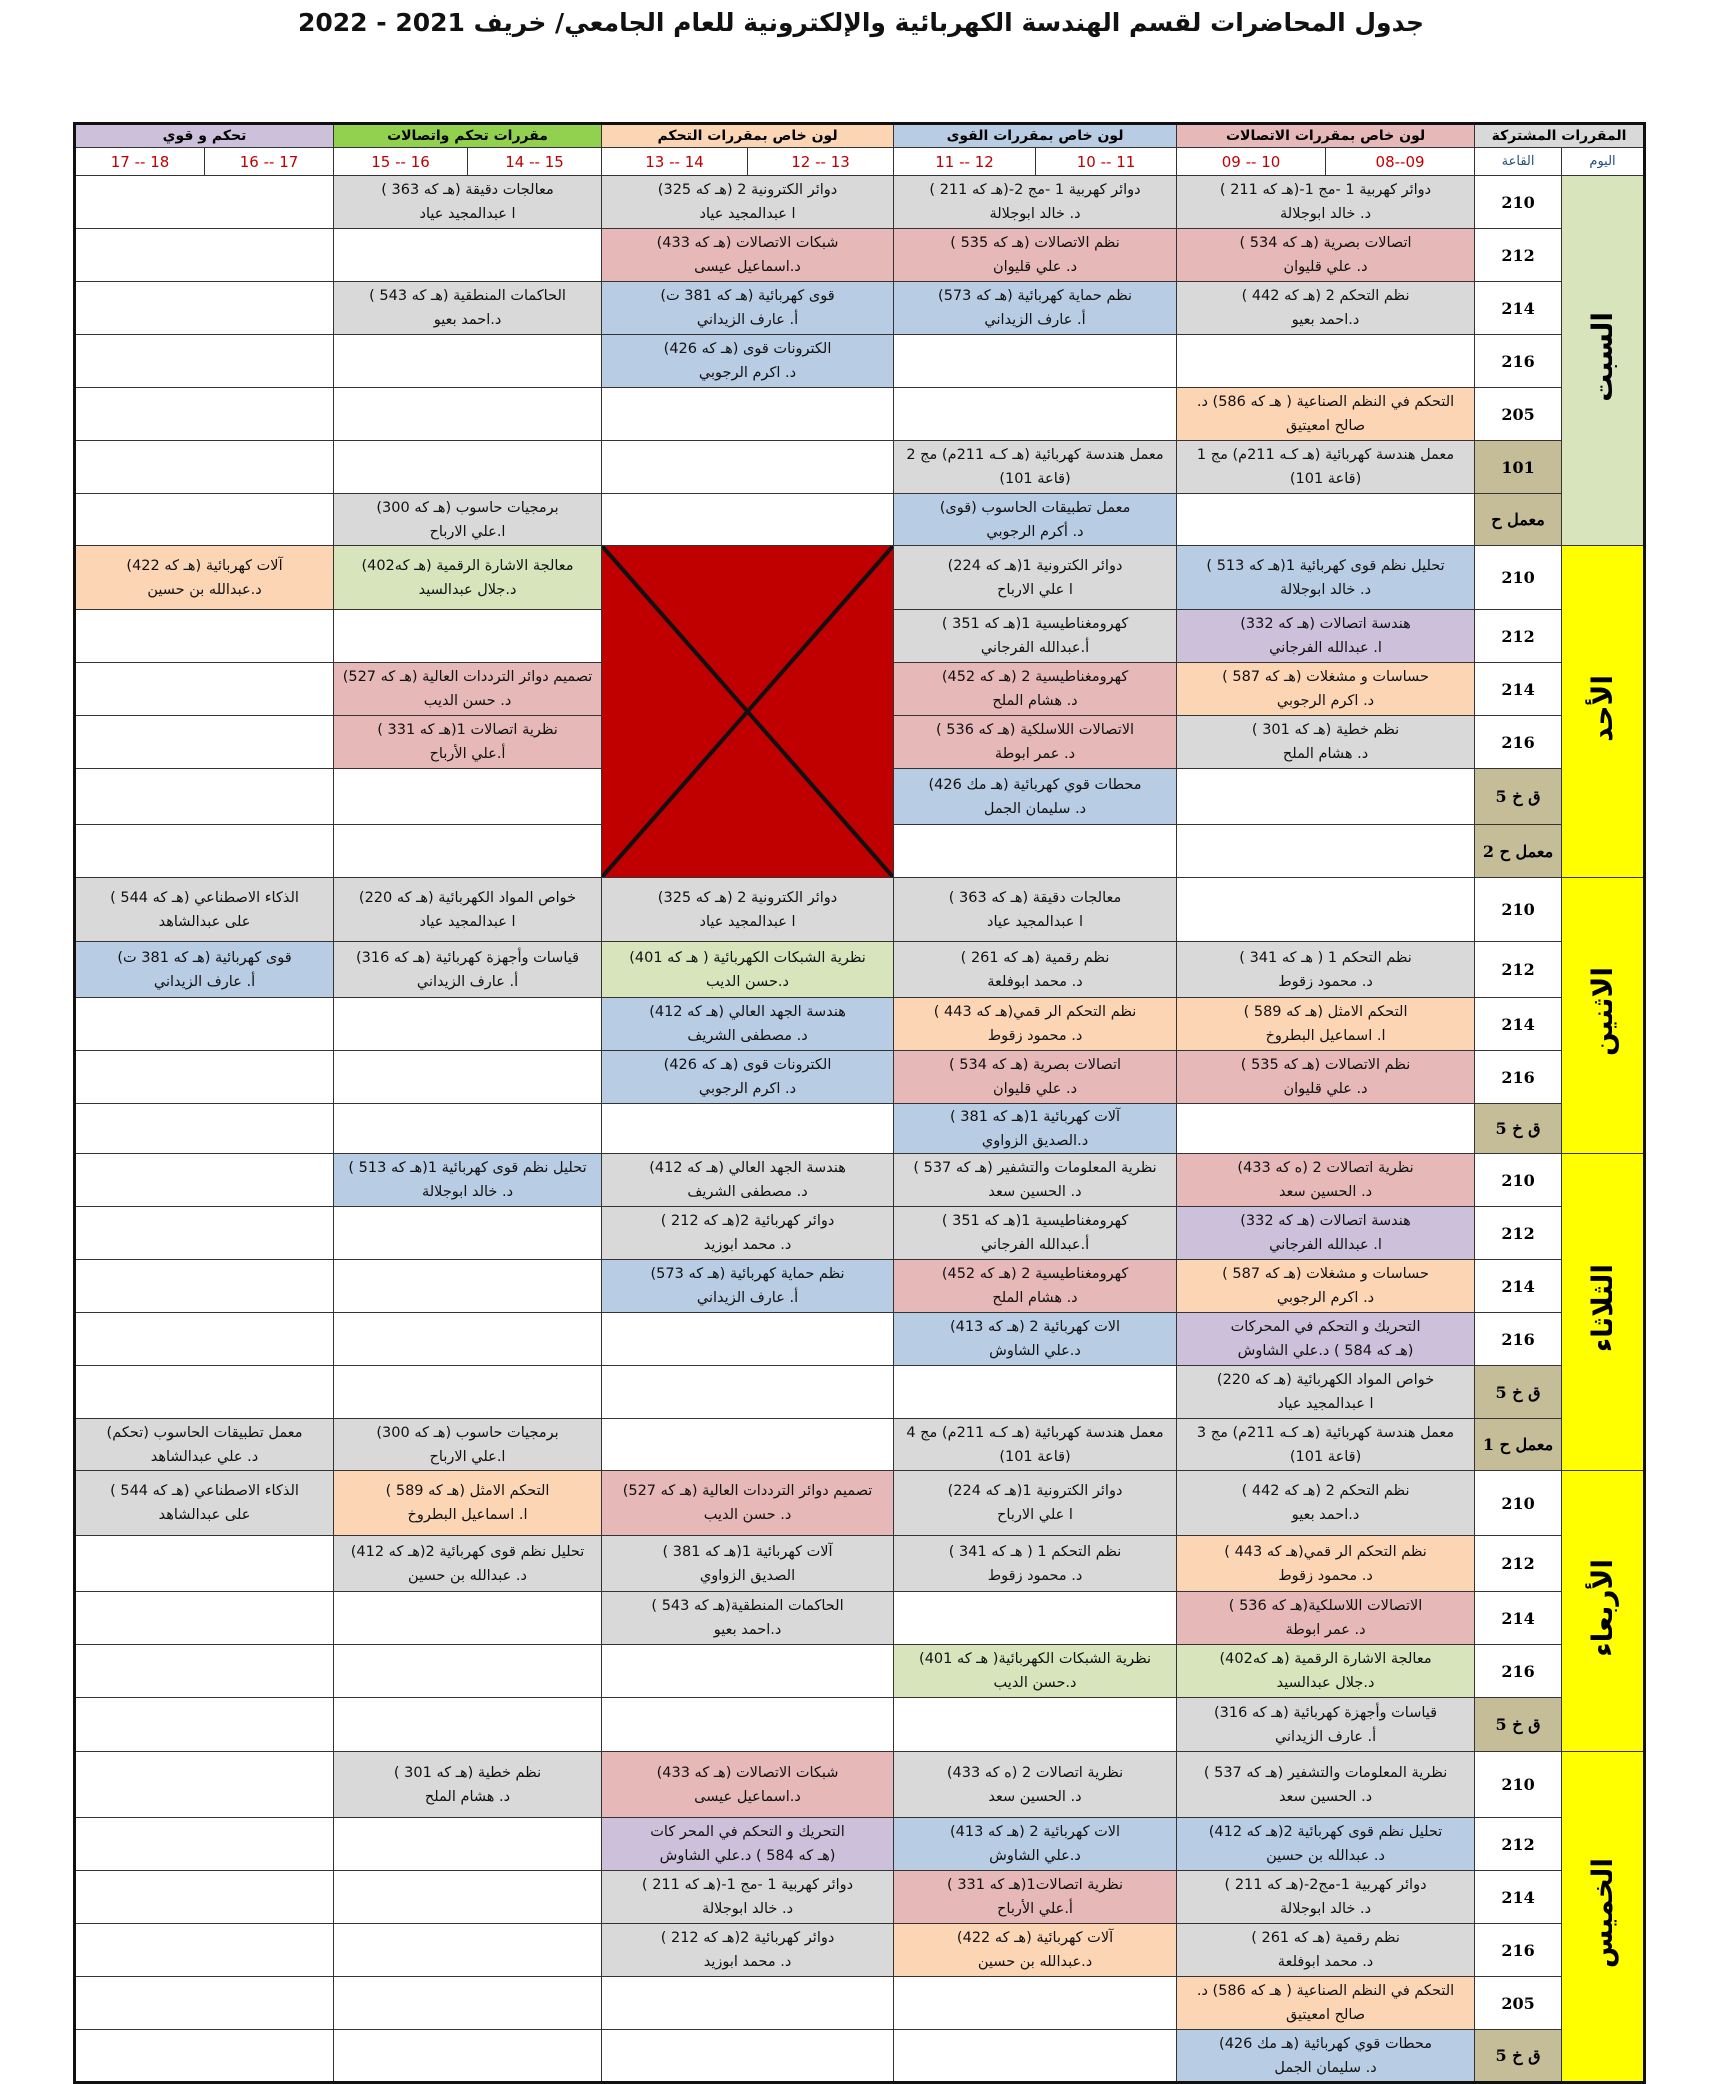 The height and width of the screenshot is (2084, 1722). Describe the element at coordinates (1325, 1630) in the screenshot. I see `instructor-name: د. عمر ابوطة` at that location.